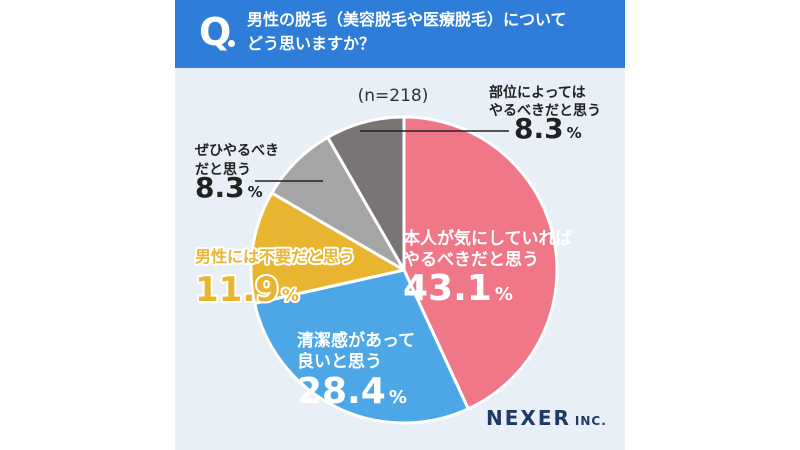 This screenshot has width=800, height=450. I want to click on slice-label-0-line-0: 本人が気にしていれば, so click(488, 238).